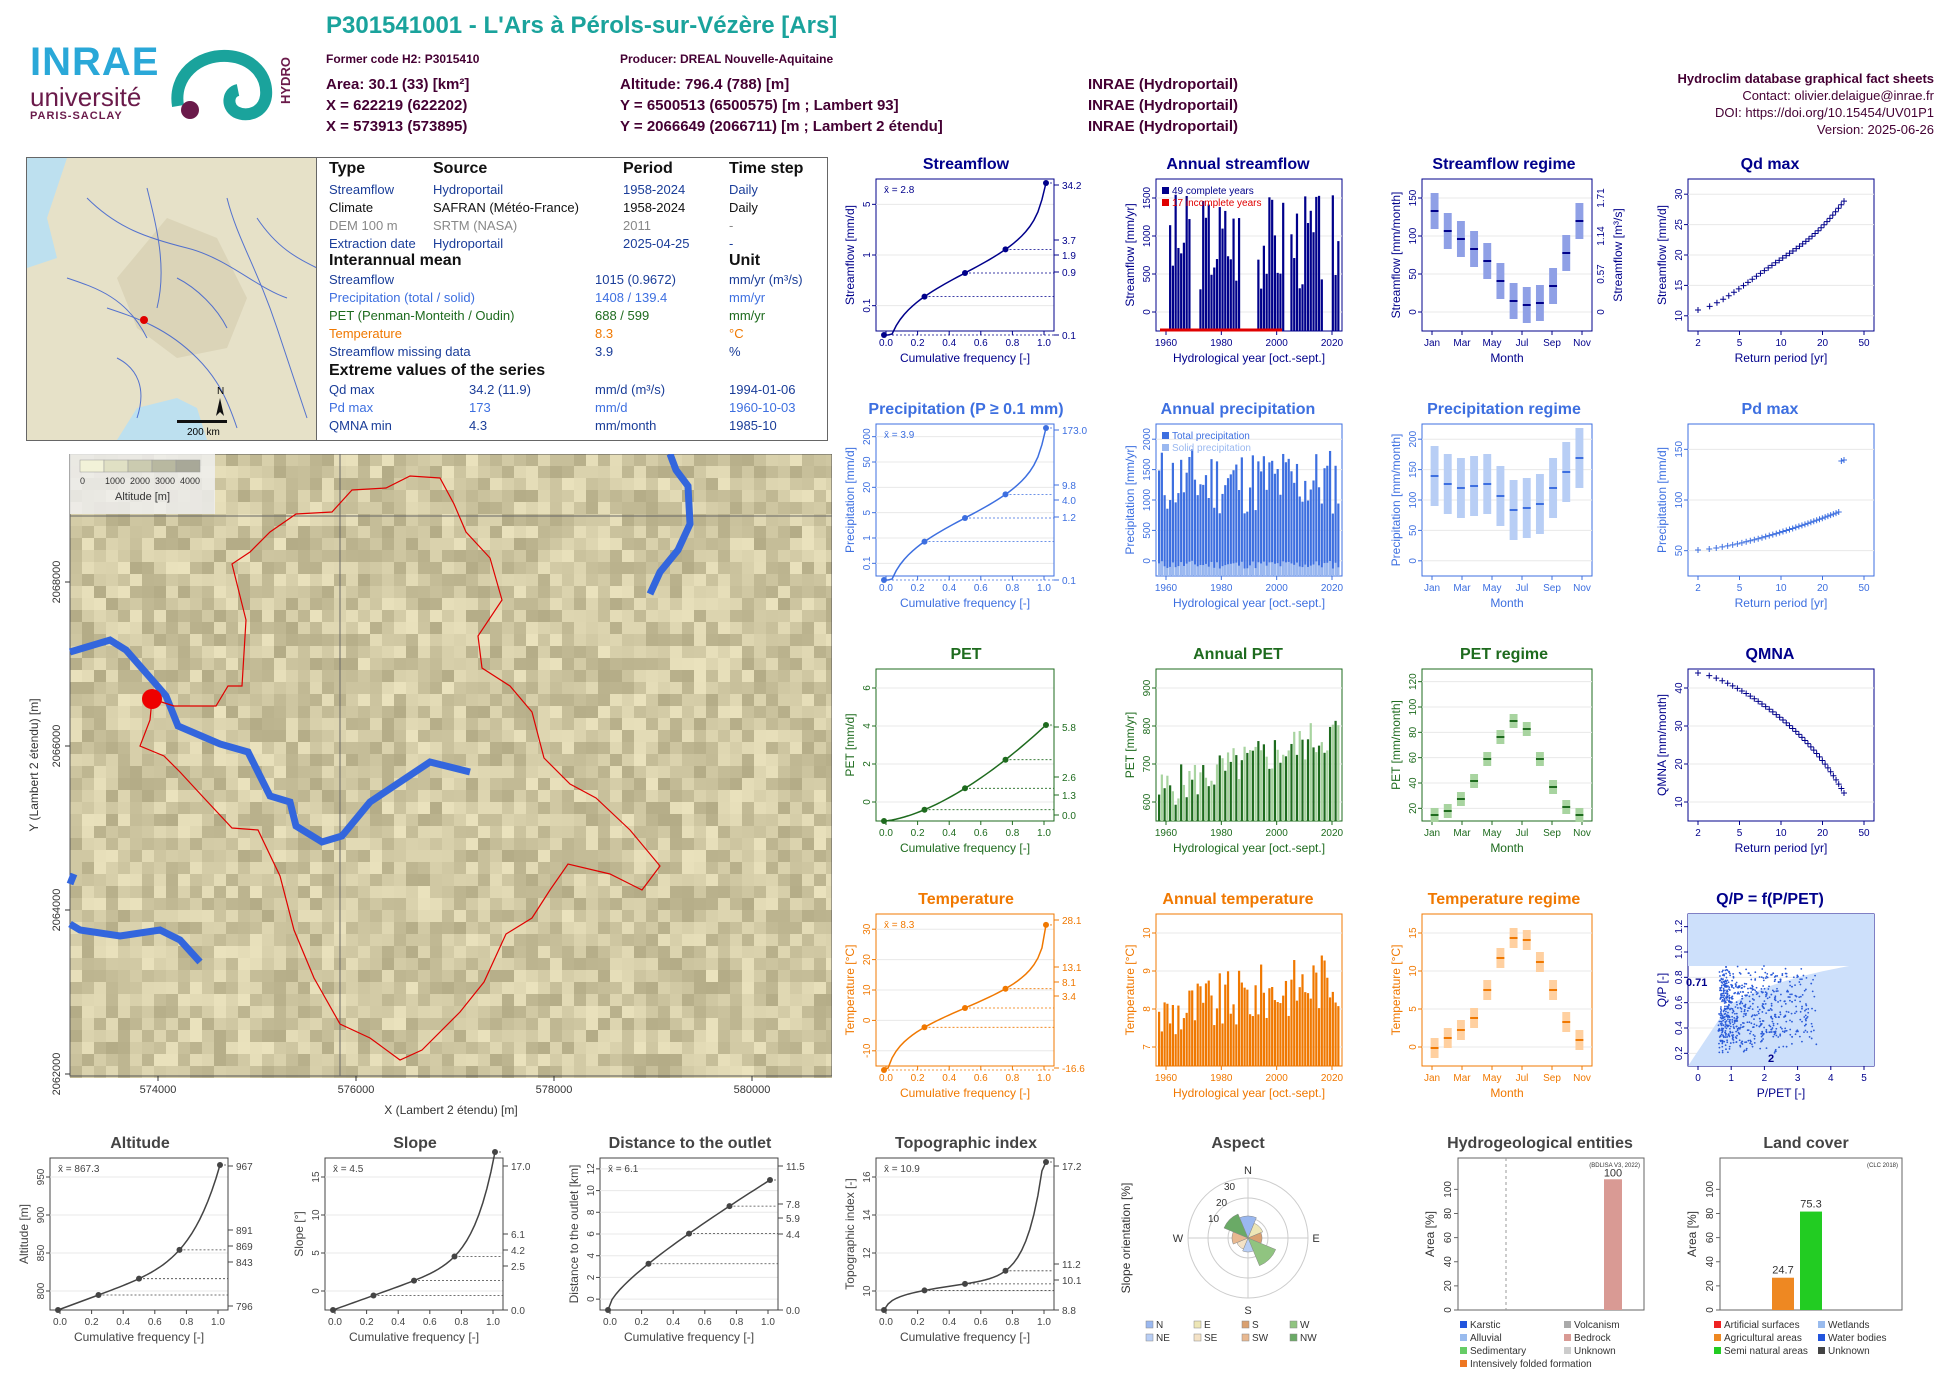  I want to click on source-1: INRAE (Hydroportail), so click(1163, 84).